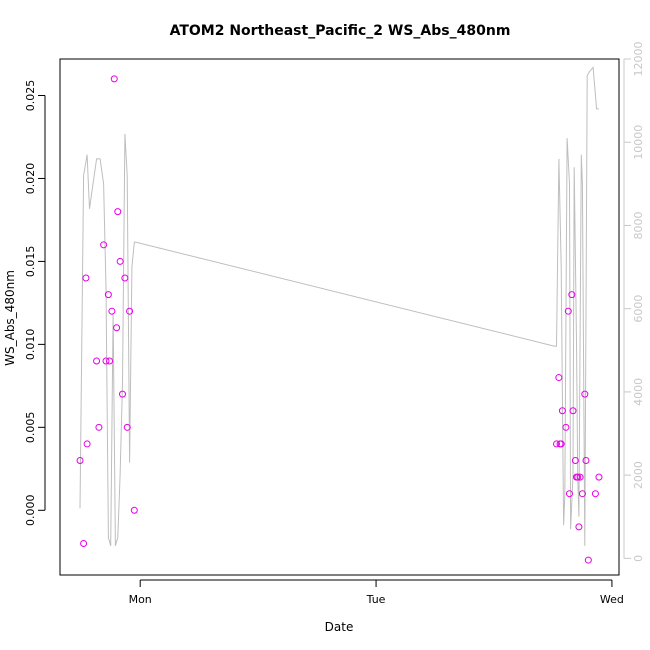 This screenshot has height=650, width=650. Describe the element at coordinates (35, 303) in the screenshot. I see `left-y-axis: 0.000 0.005 0.010 0.015 0.020 0.025` at that location.